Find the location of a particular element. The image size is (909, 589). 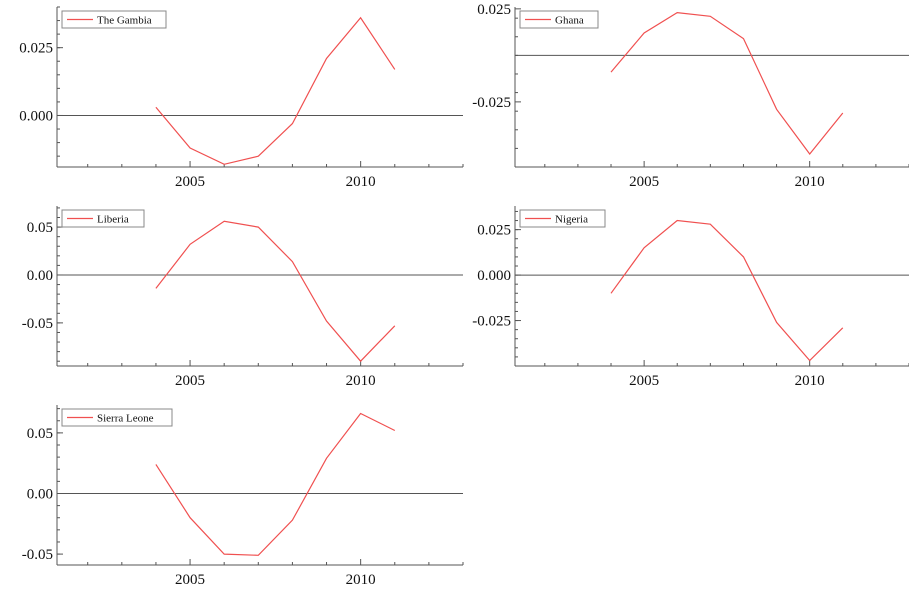

legend-label: Ghana is located at coordinates (569, 21).